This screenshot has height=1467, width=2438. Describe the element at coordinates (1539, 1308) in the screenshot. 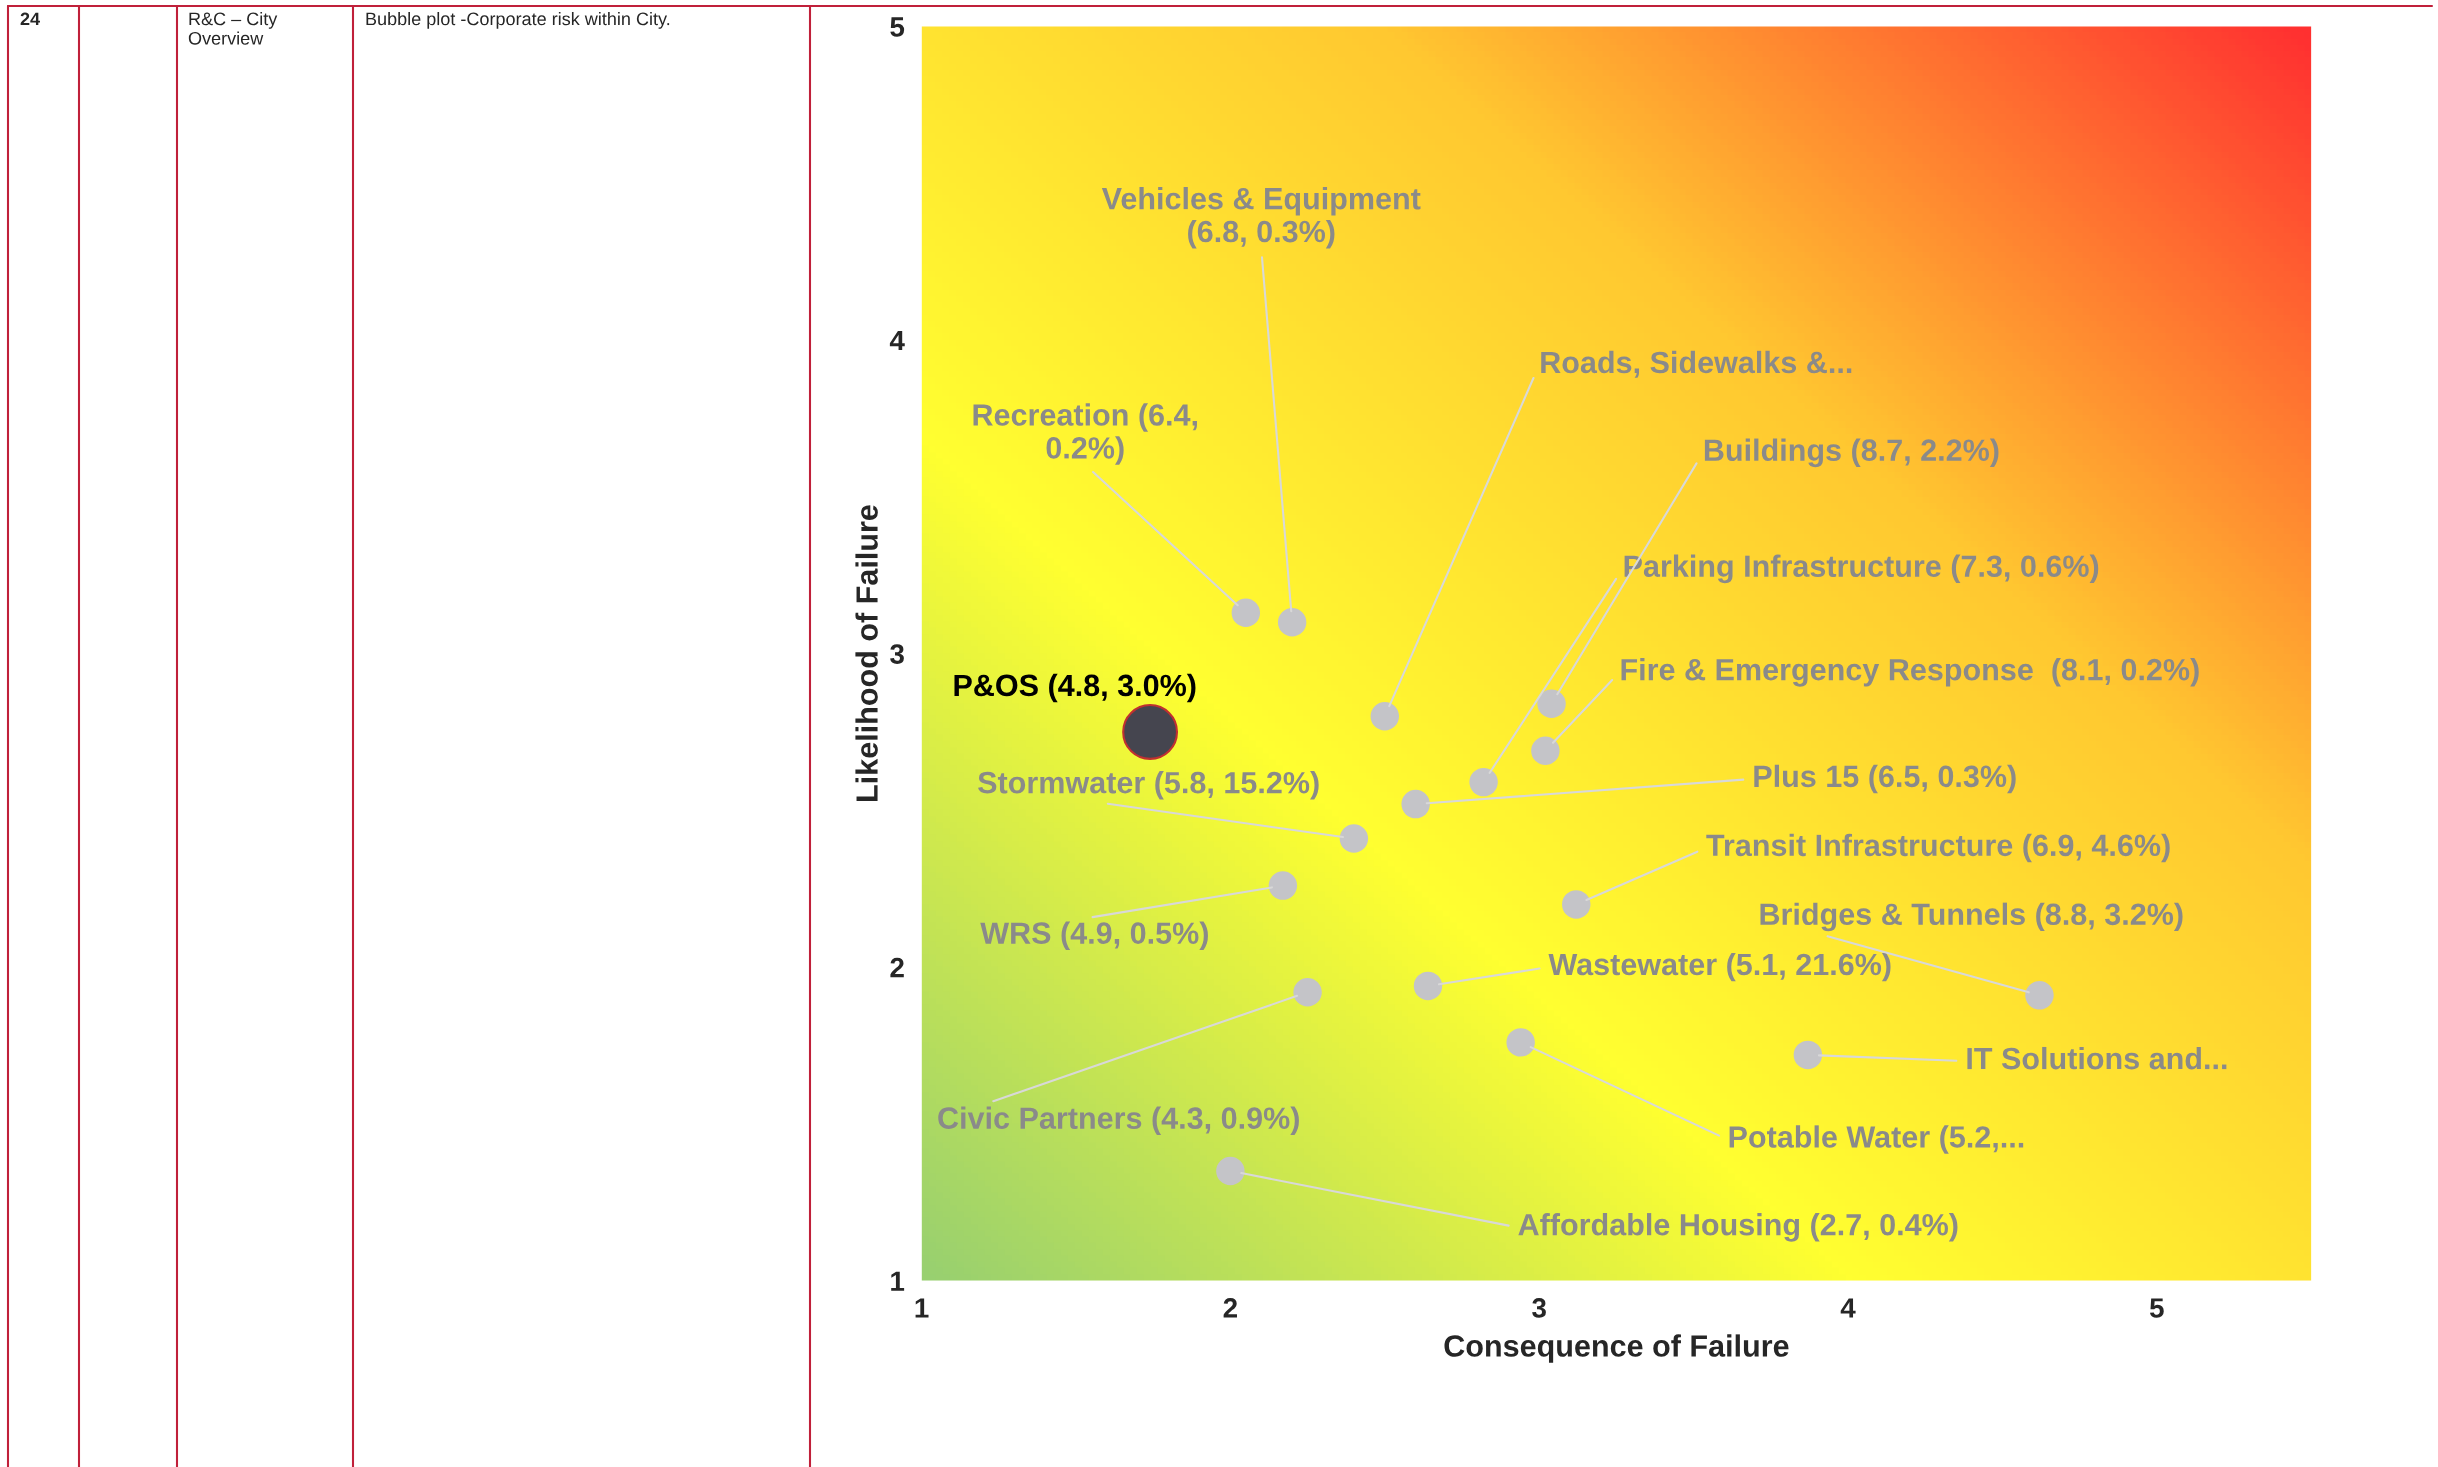

I see `x-tick-label: 3` at that location.